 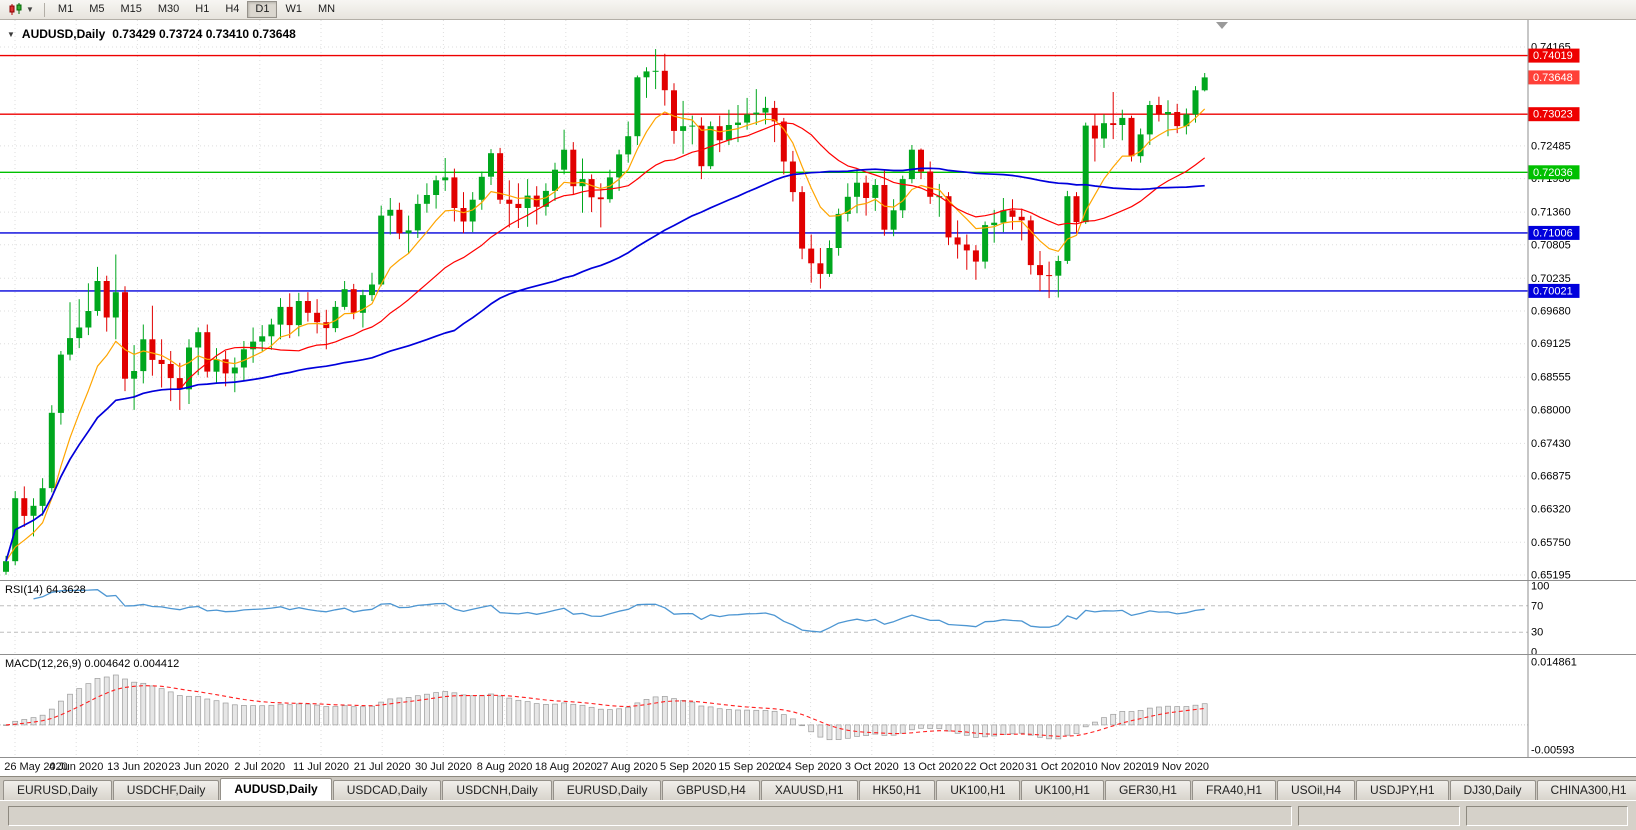 I want to click on price-axis-label: 0.67430, so click(x=1551, y=444).